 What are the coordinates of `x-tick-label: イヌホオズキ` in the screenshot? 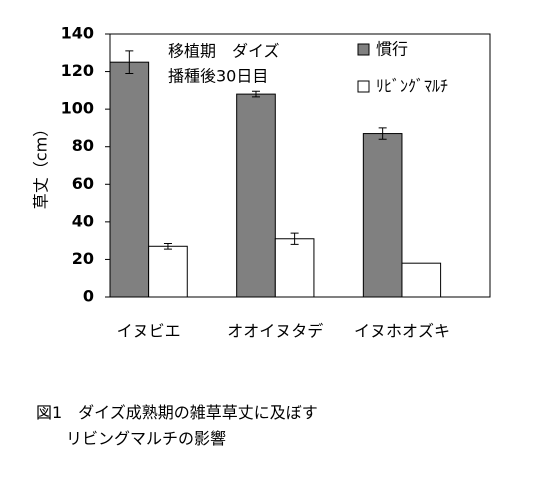 It's located at (402, 331).